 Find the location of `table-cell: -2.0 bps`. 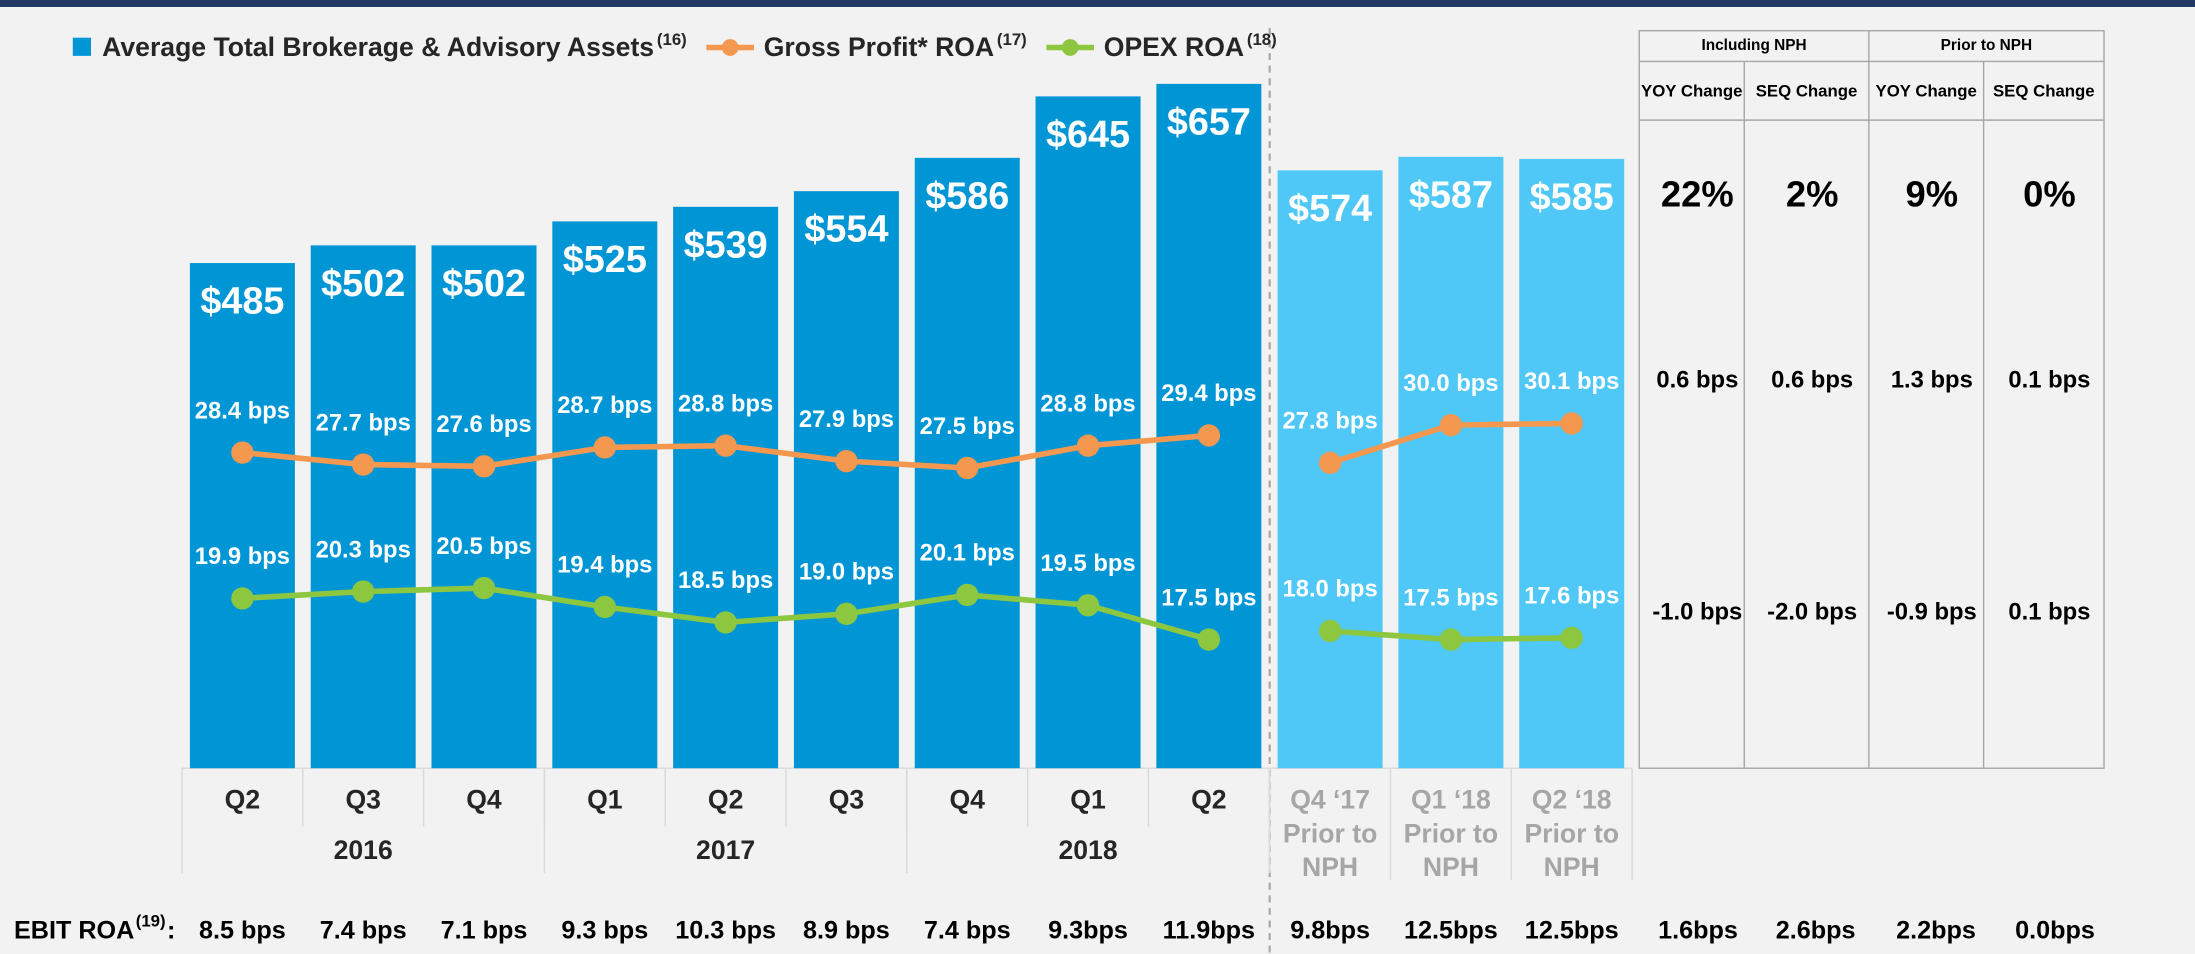

table-cell: -2.0 bps is located at coordinates (1812, 611).